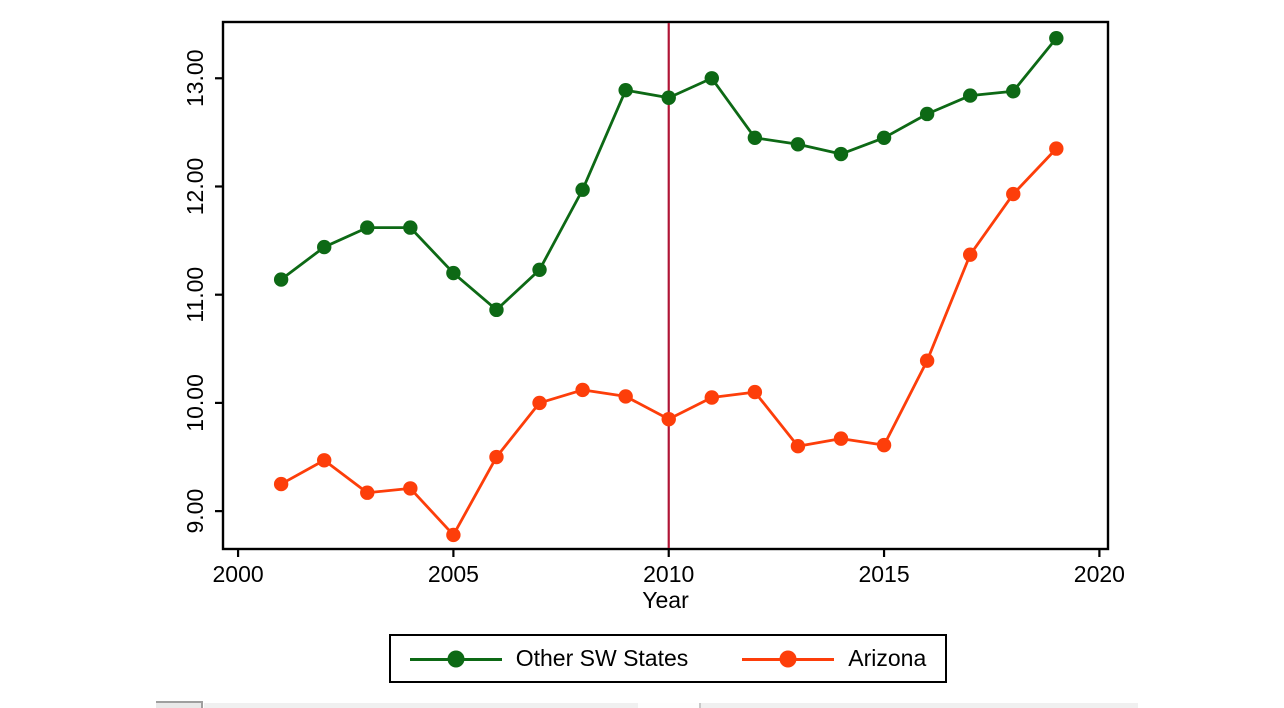  What do you see at coordinates (539, 403) in the screenshot?
I see `data-point-marker-arizona-2007` at bounding box center [539, 403].